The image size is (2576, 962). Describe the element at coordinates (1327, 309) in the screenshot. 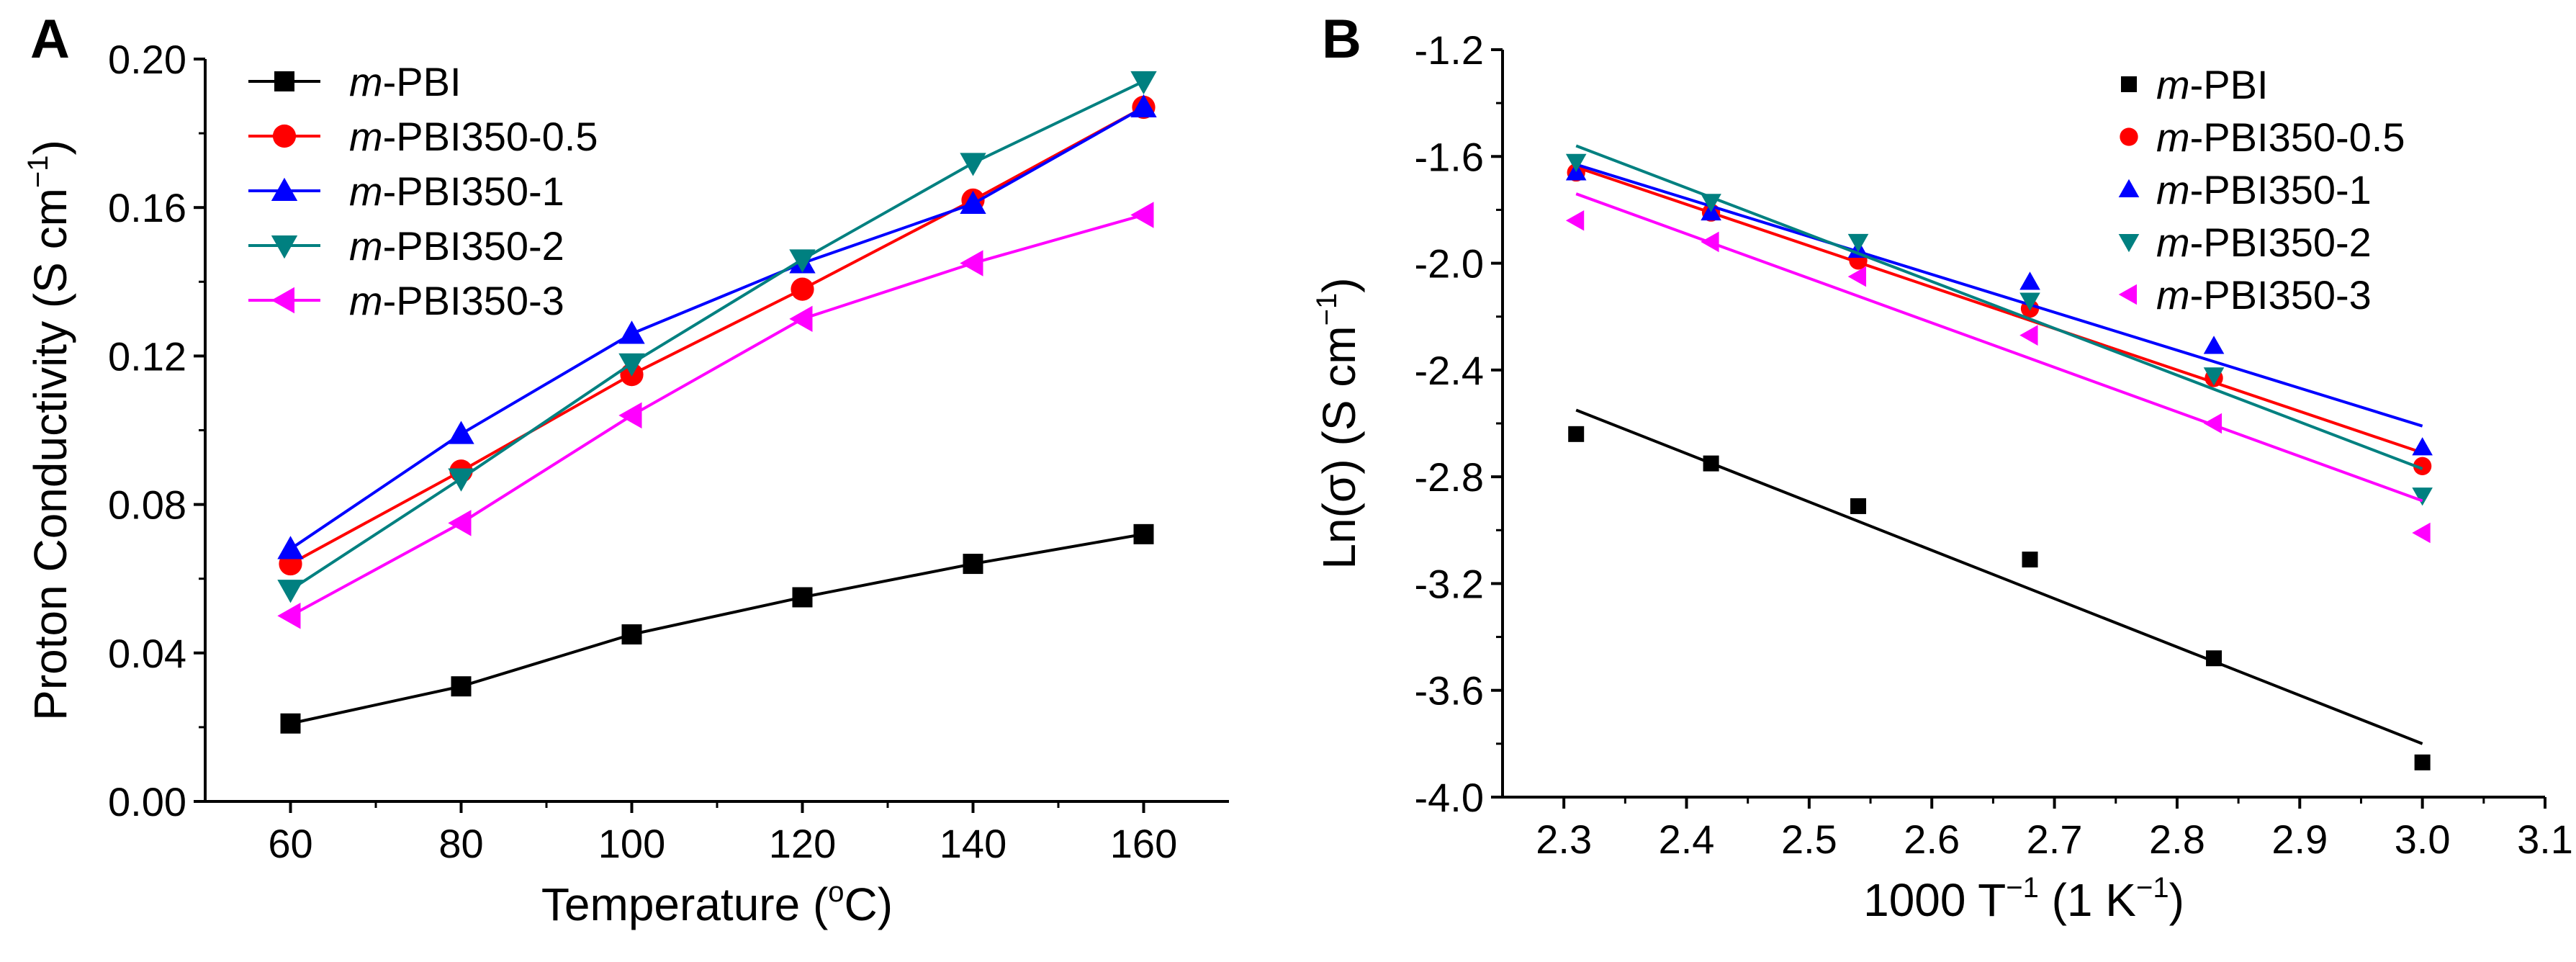

I see `y-axis-title-sup: −1` at that location.